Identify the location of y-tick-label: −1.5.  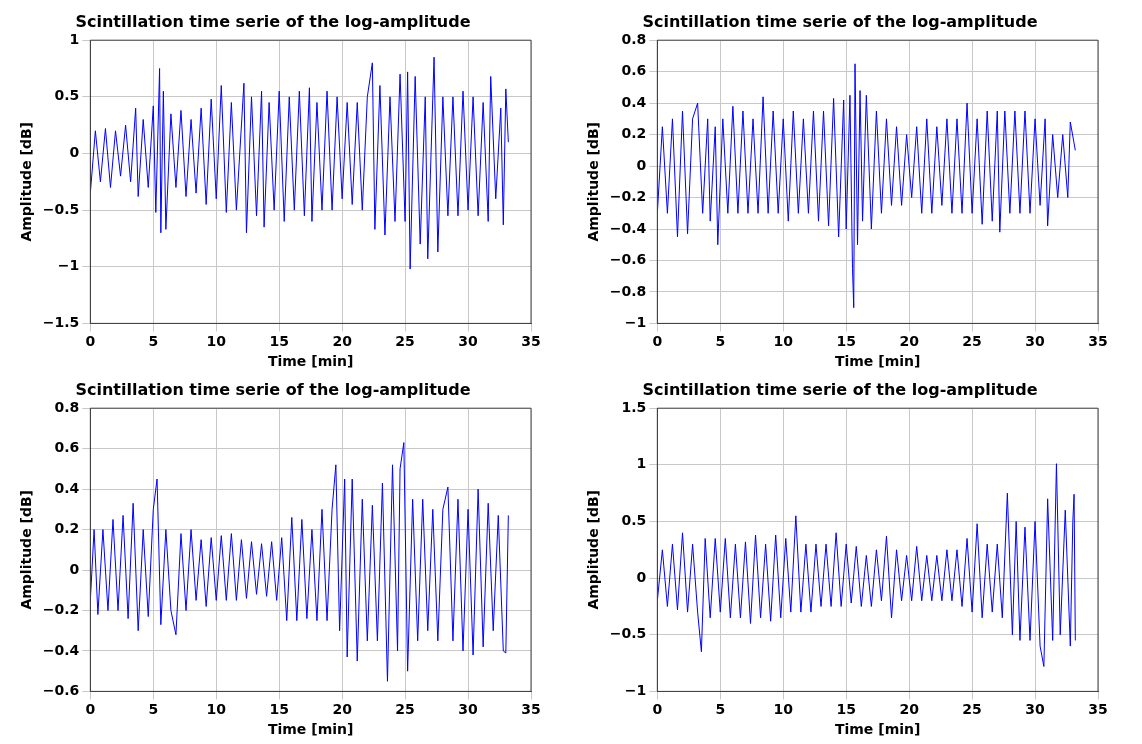
(60, 322).